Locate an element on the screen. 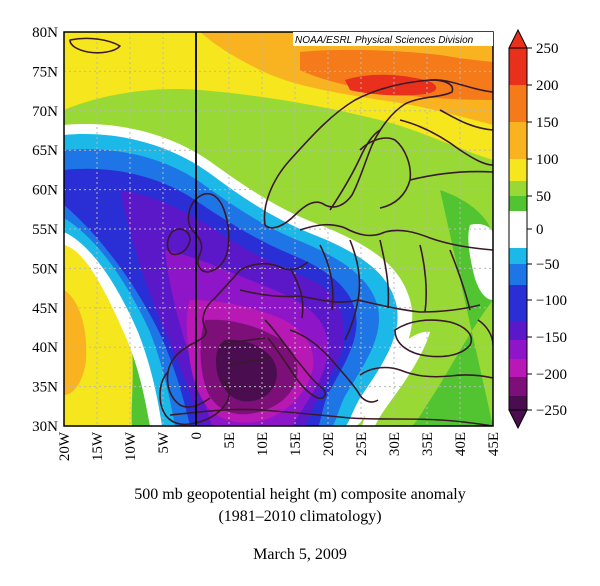  colorbar-label-200: 200 is located at coordinates (547, 86).